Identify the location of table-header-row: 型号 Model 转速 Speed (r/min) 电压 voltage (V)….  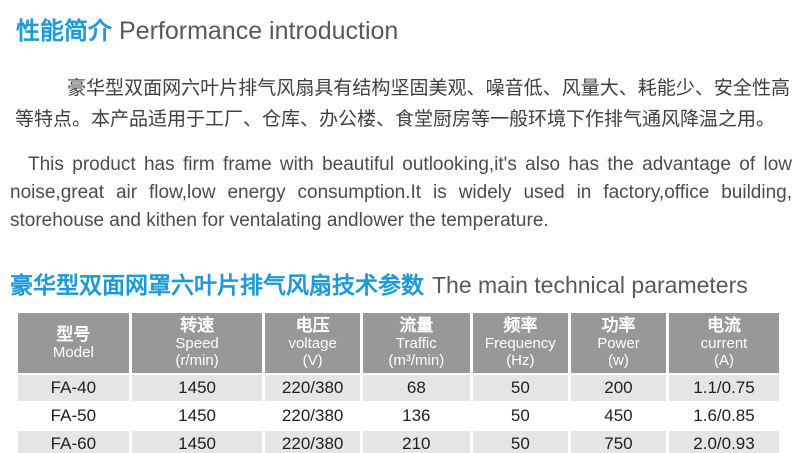
(398, 343).